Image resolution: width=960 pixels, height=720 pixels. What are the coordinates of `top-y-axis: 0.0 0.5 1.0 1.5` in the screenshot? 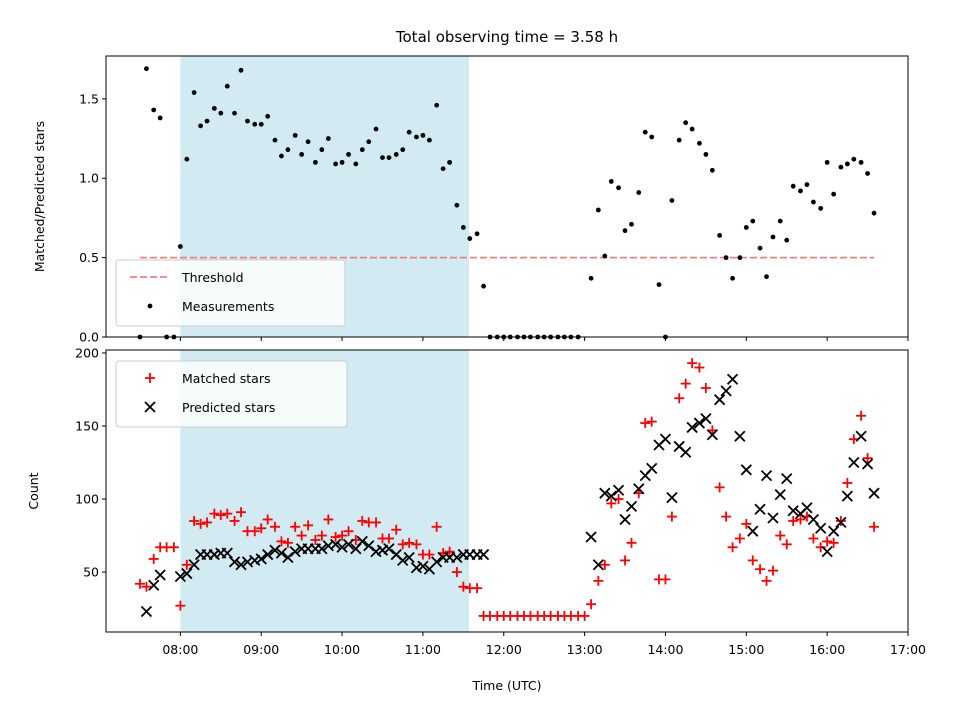 It's located at (92, 218).